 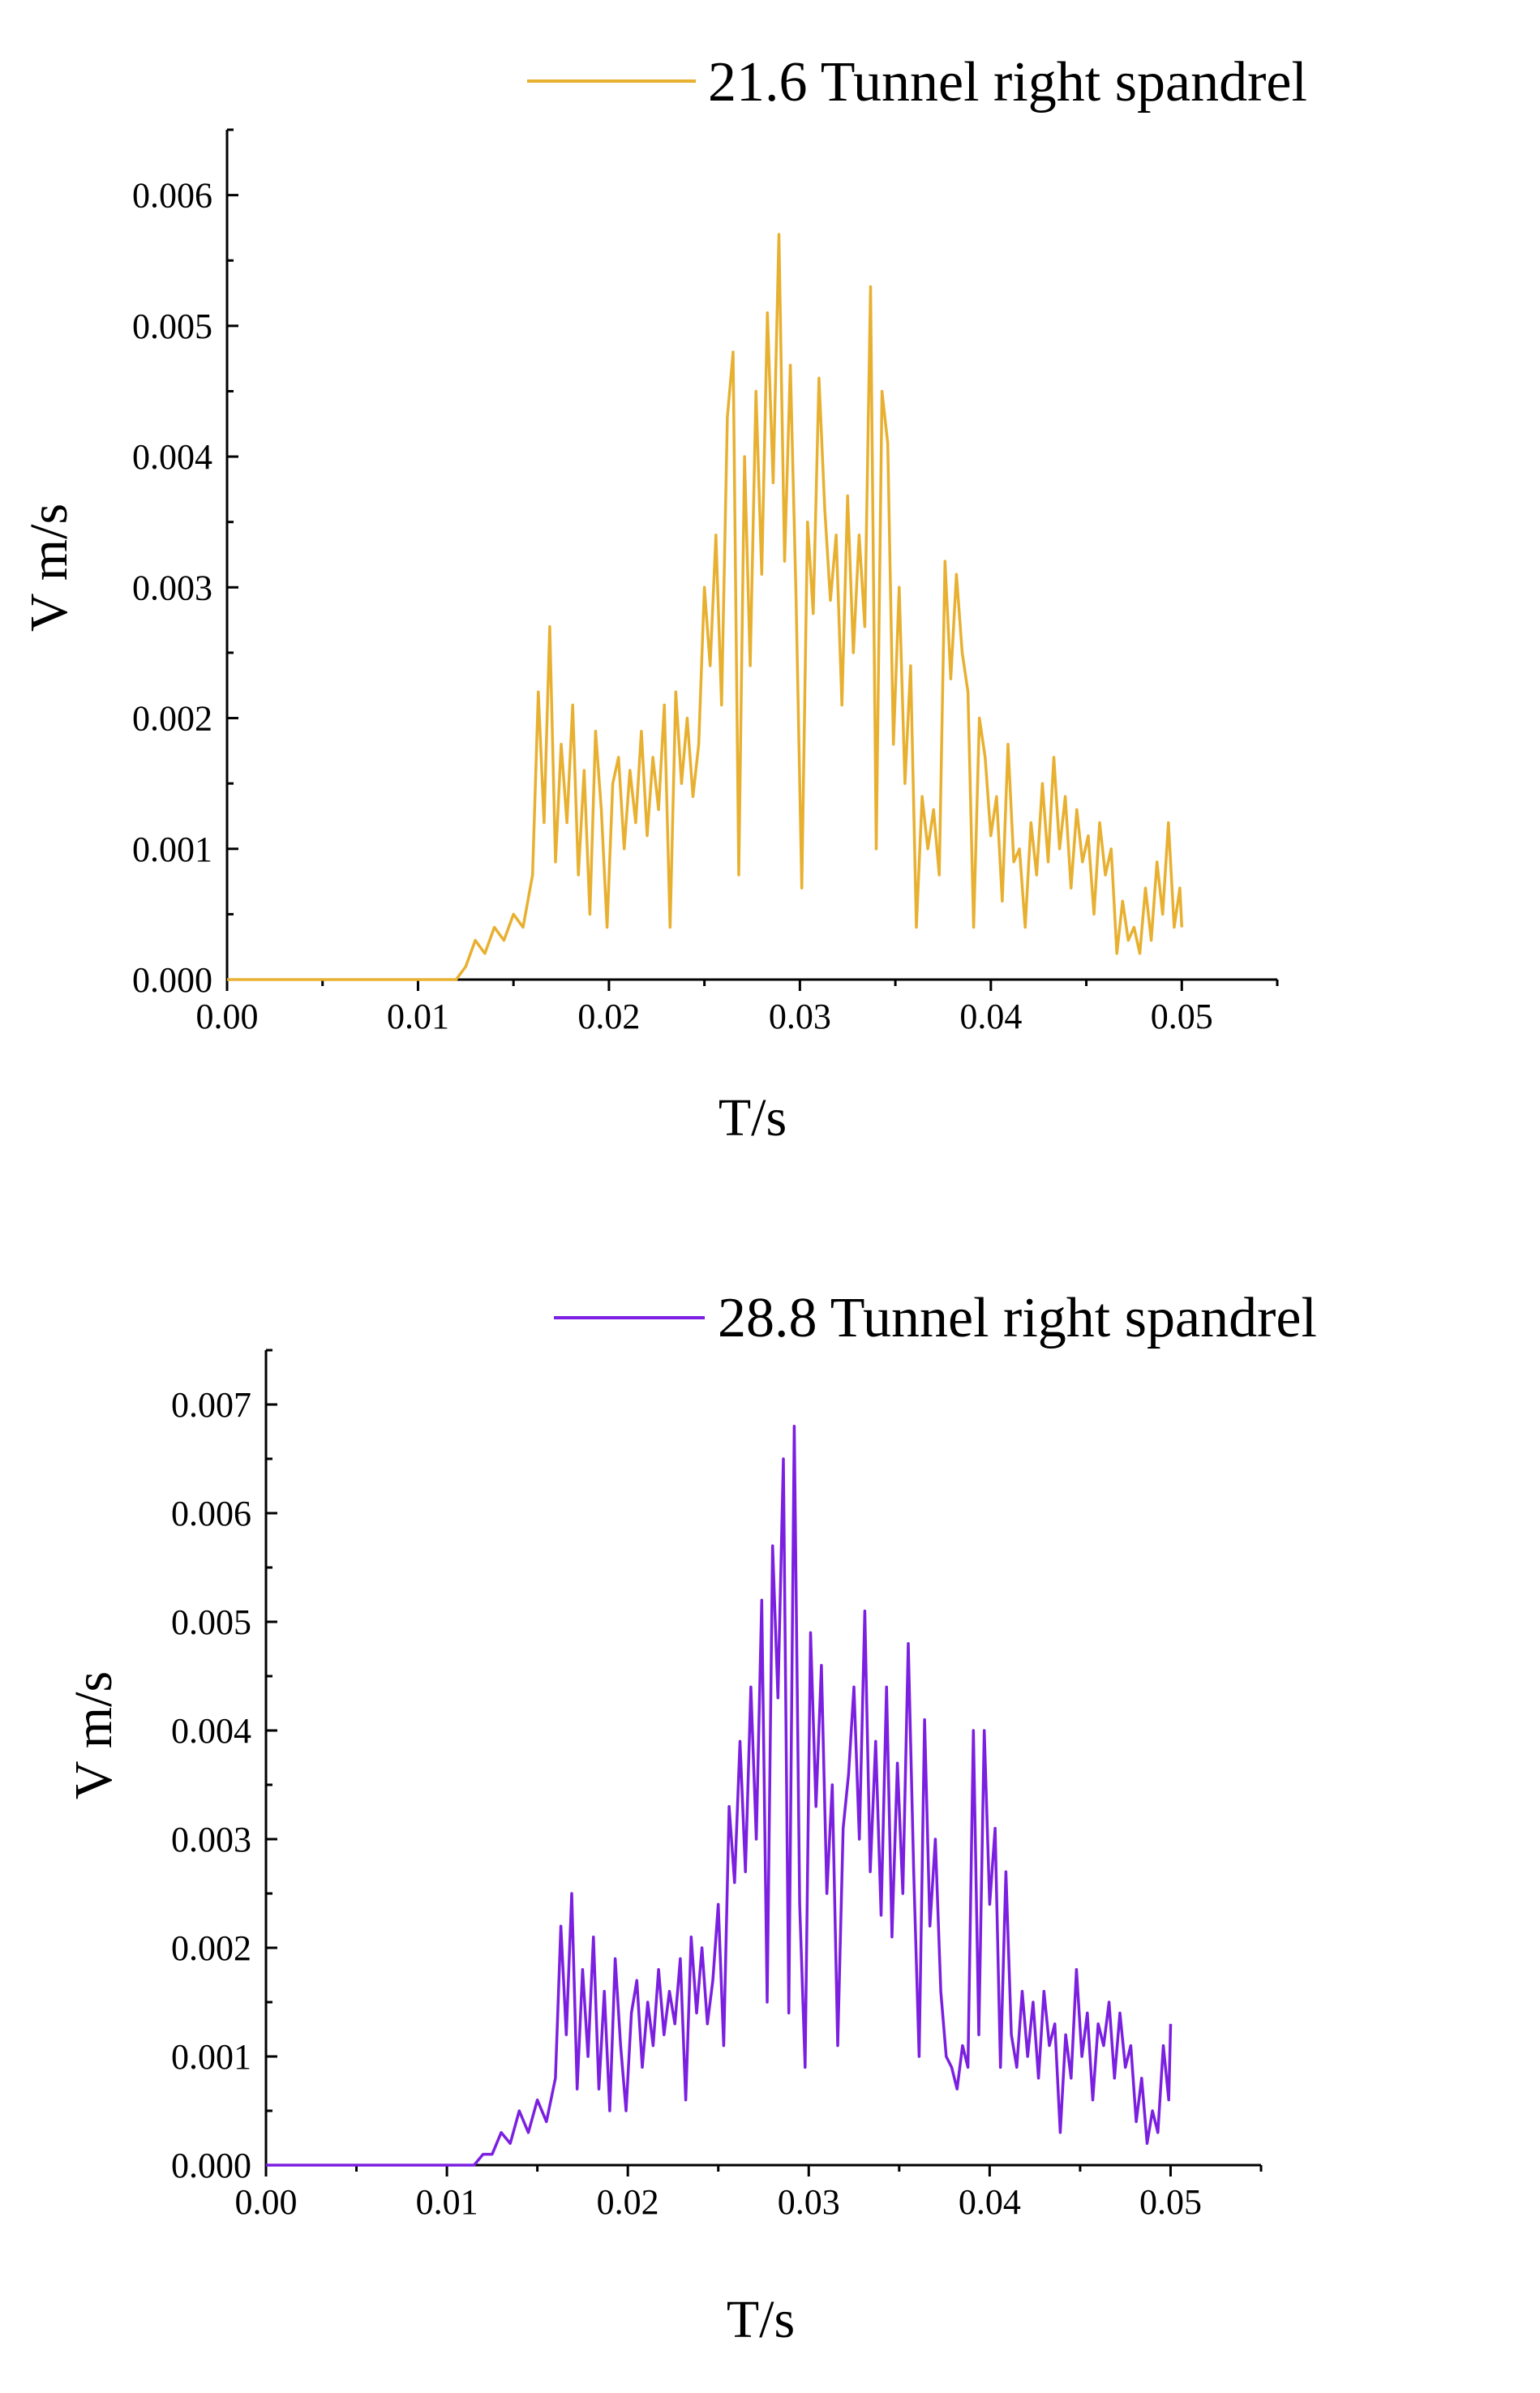 What do you see at coordinates (172, 196) in the screenshot?
I see `chart-1-y-tick-label: 0.006` at bounding box center [172, 196].